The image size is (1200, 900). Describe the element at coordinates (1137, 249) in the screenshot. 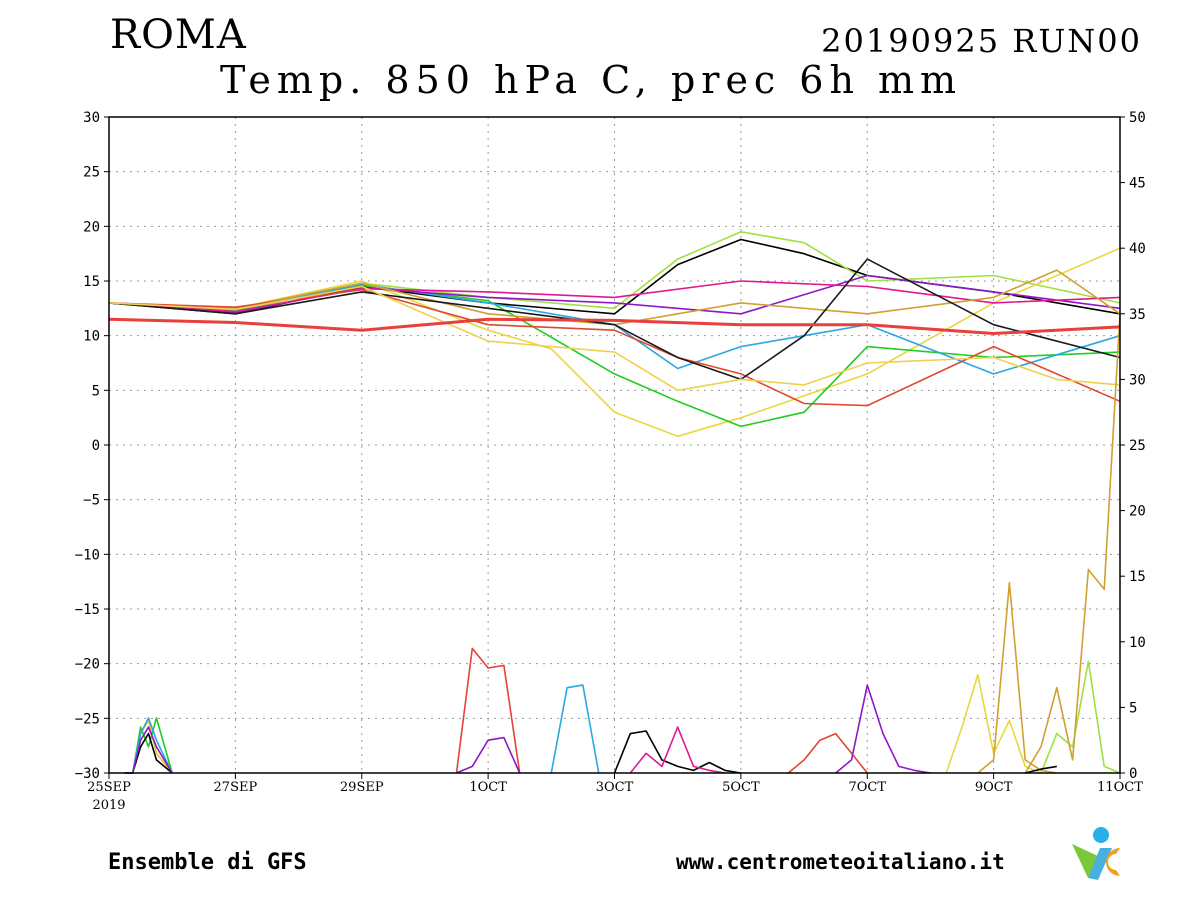

I see `y-right-tick-label: 40` at that location.